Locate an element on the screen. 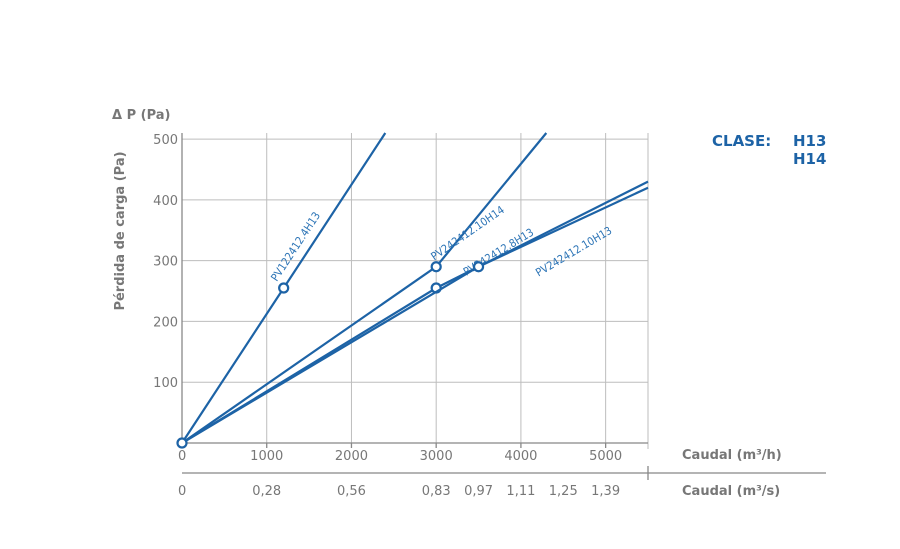  x-tick-label-secondary: 0,83 is located at coordinates (436, 491).